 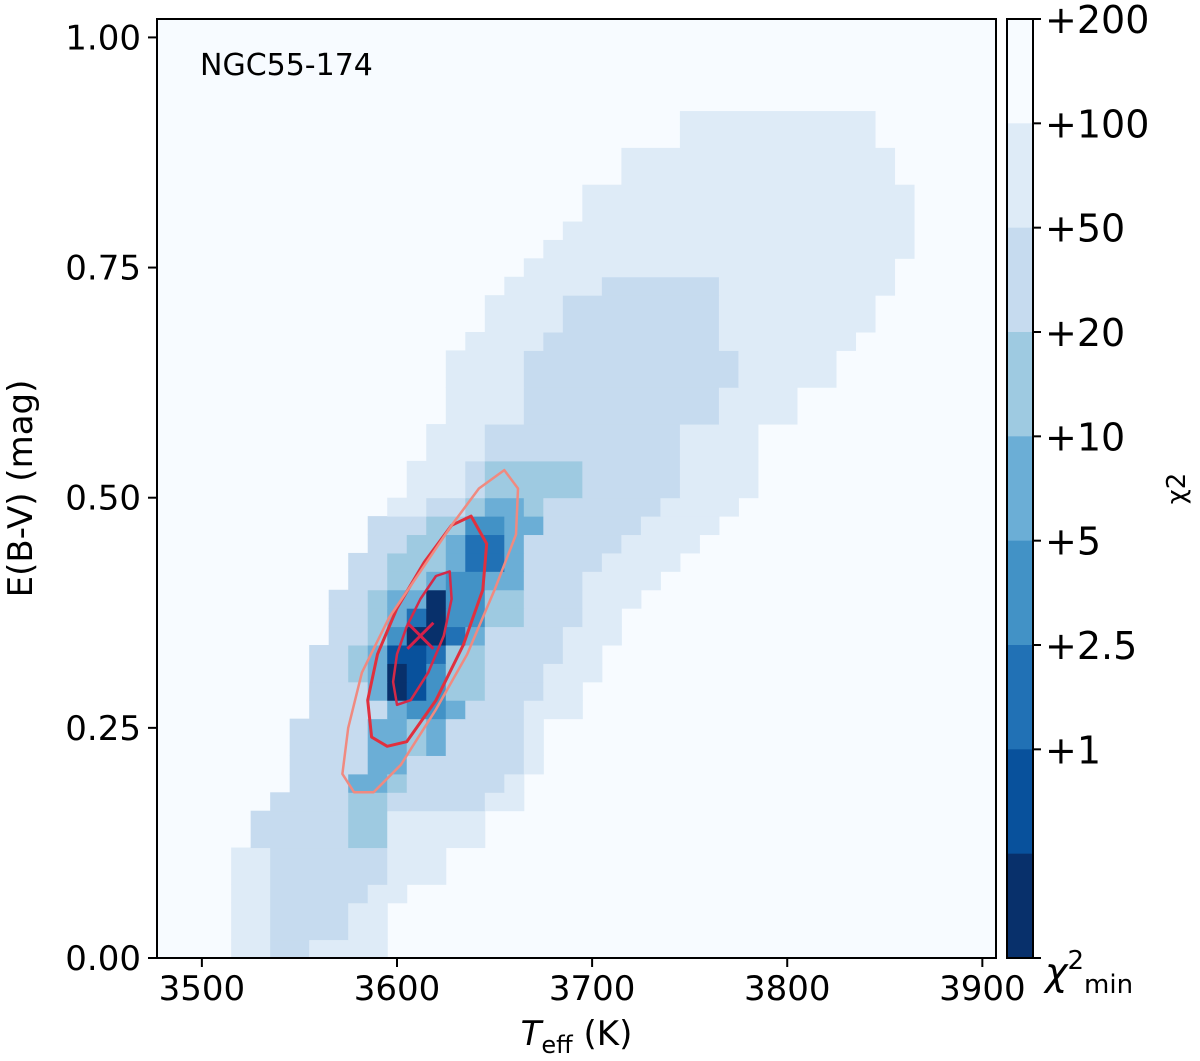 What do you see at coordinates (603, 1034) in the screenshot?
I see `x-axis-label-unit: (K)` at bounding box center [603, 1034].